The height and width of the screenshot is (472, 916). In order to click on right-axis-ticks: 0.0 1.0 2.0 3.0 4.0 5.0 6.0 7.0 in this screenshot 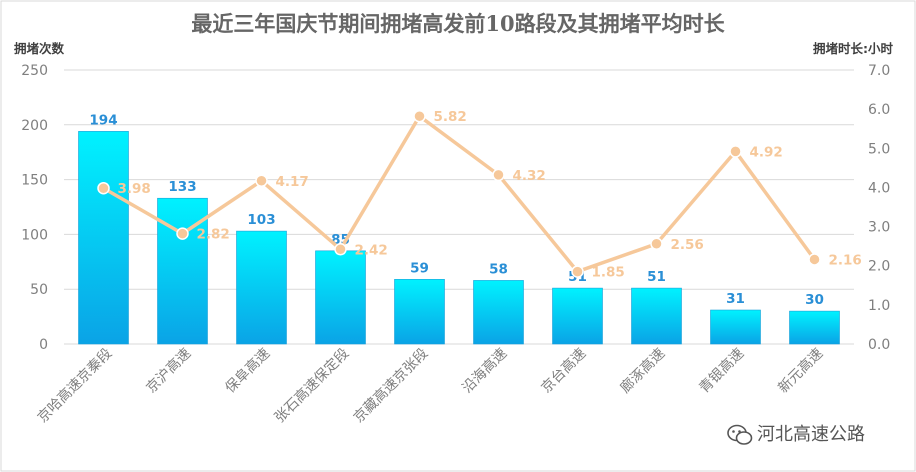, I will do `click(879, 208)`.